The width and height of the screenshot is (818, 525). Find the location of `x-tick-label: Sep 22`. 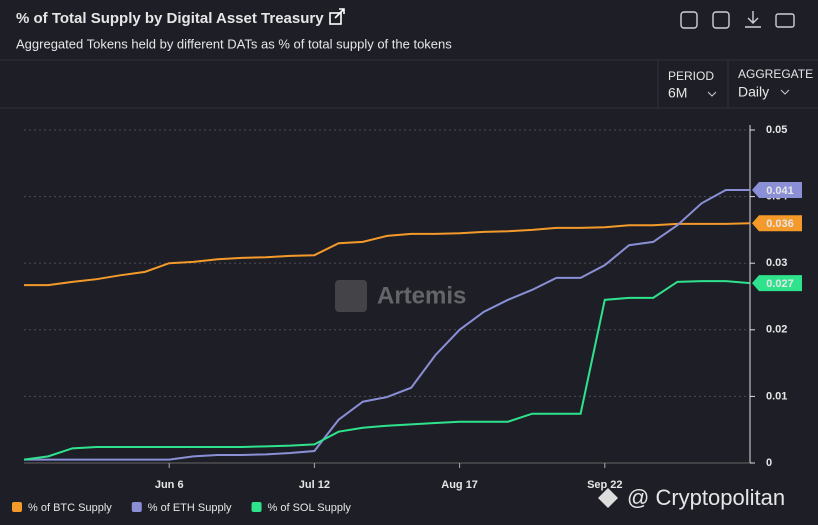

x-tick-label: Sep 22 is located at coordinates (604, 485).